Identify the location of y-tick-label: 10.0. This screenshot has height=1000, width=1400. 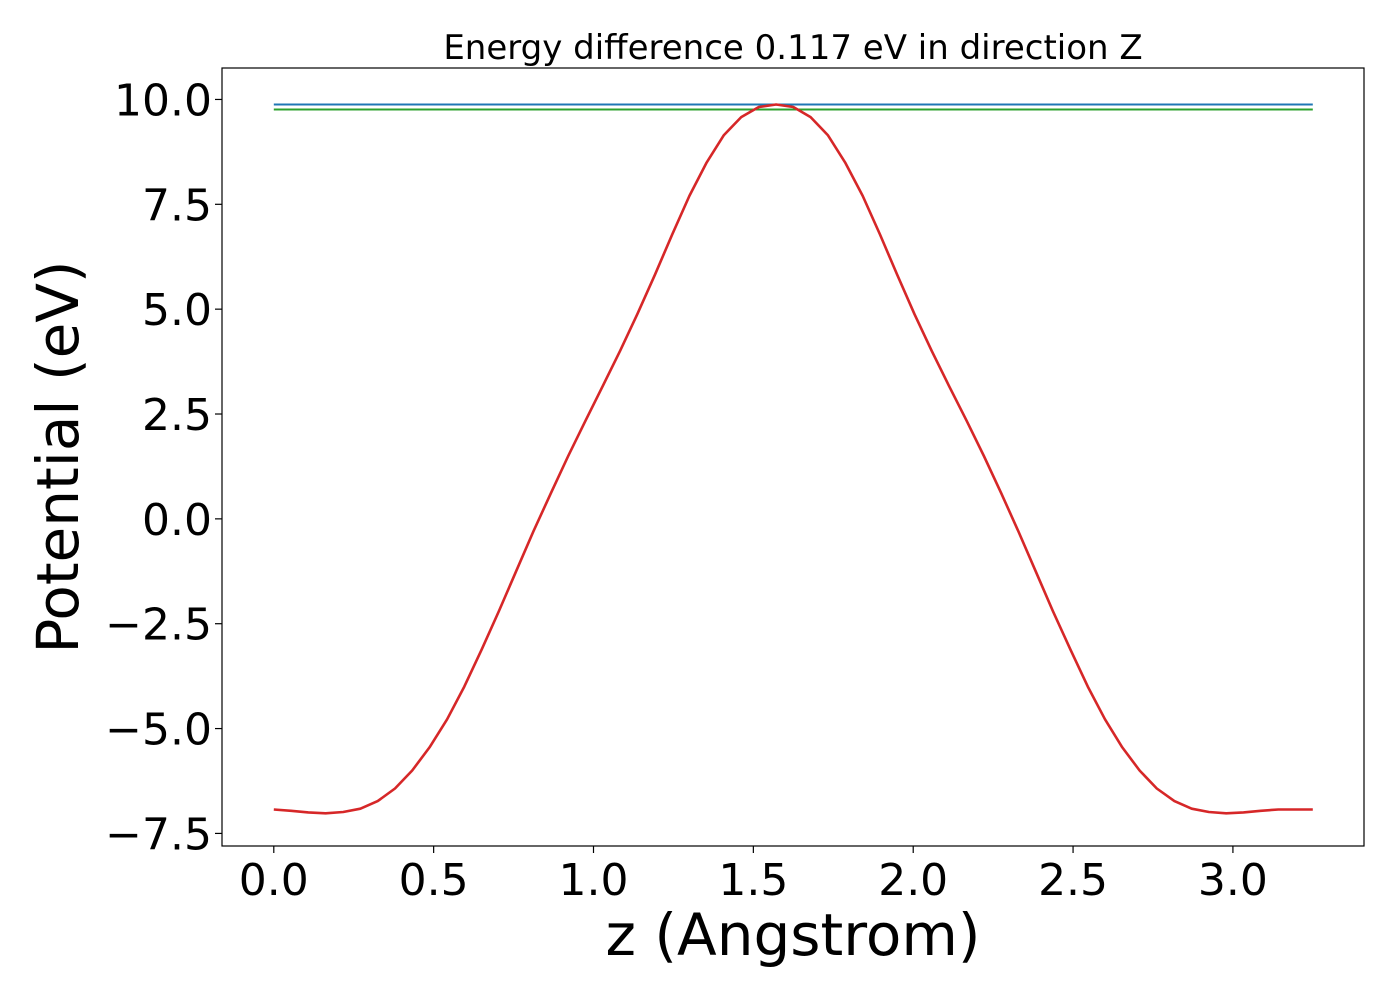
(163, 100).